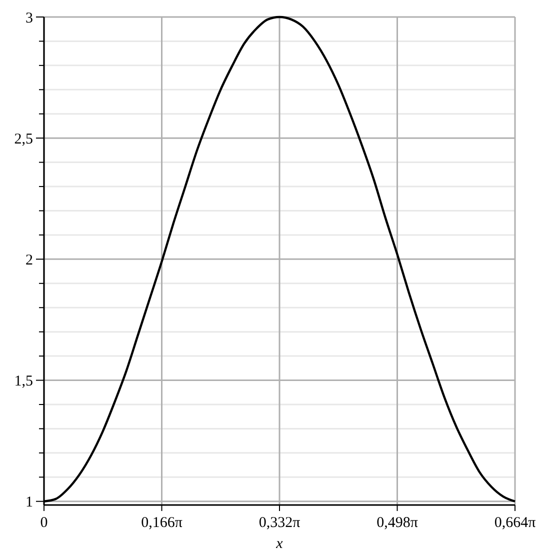 The width and height of the screenshot is (542, 552). I want to click on y-tick-label: 3, so click(29, 18).